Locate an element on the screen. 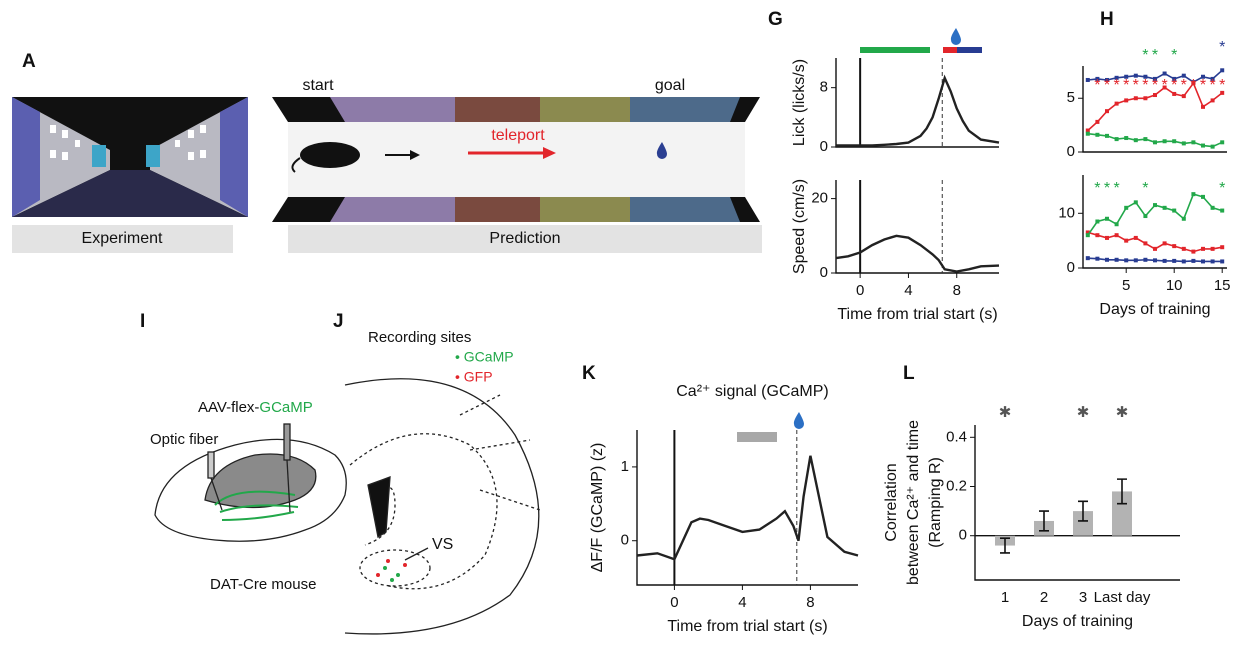 Image resolution: width=1249 pixels, height=649 pixels. error-bar is located at coordinates (1044, 521).